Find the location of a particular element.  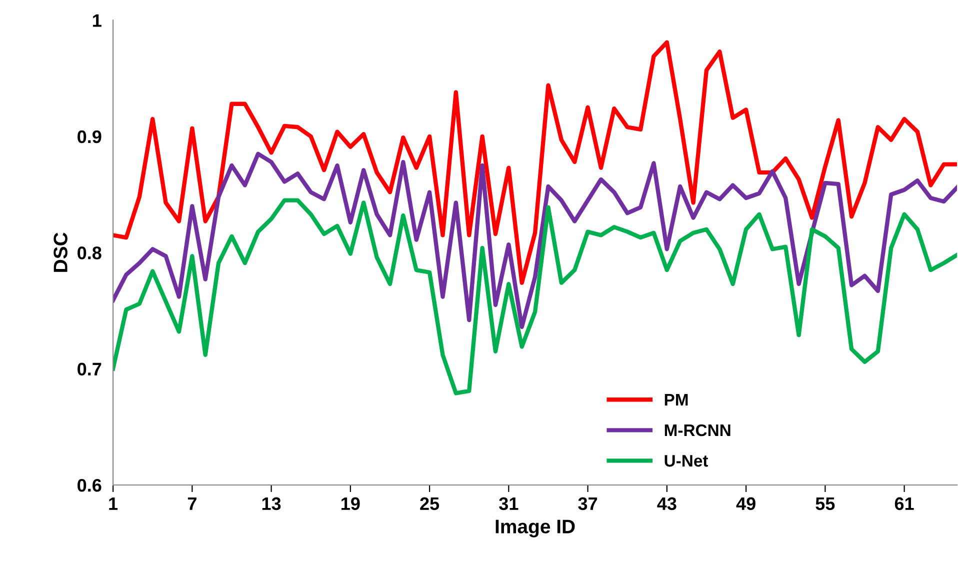

x-axis-title: Image ID is located at coordinates (535, 529).